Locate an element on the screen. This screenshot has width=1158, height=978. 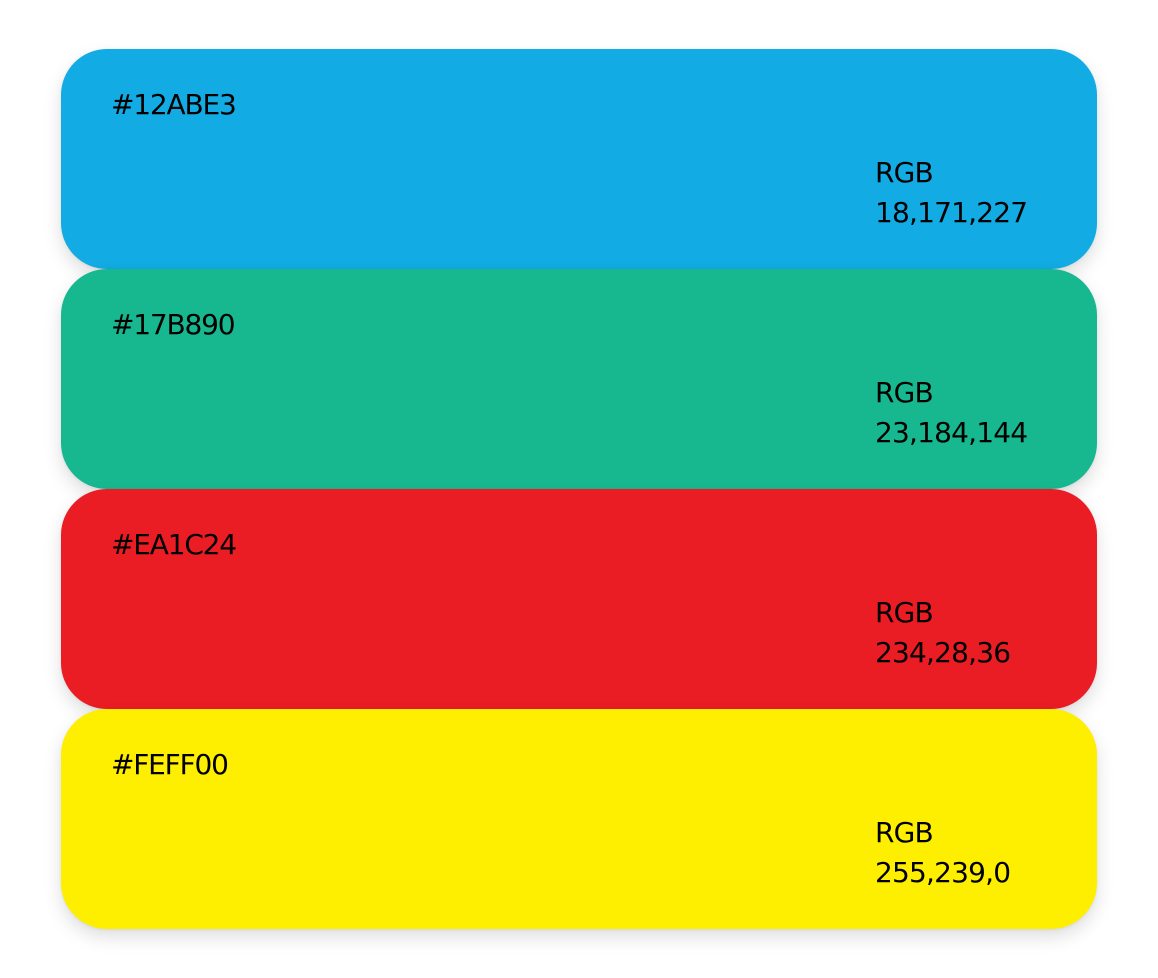
rgb-info: RGB 23,184,144 is located at coordinates (951, 413).